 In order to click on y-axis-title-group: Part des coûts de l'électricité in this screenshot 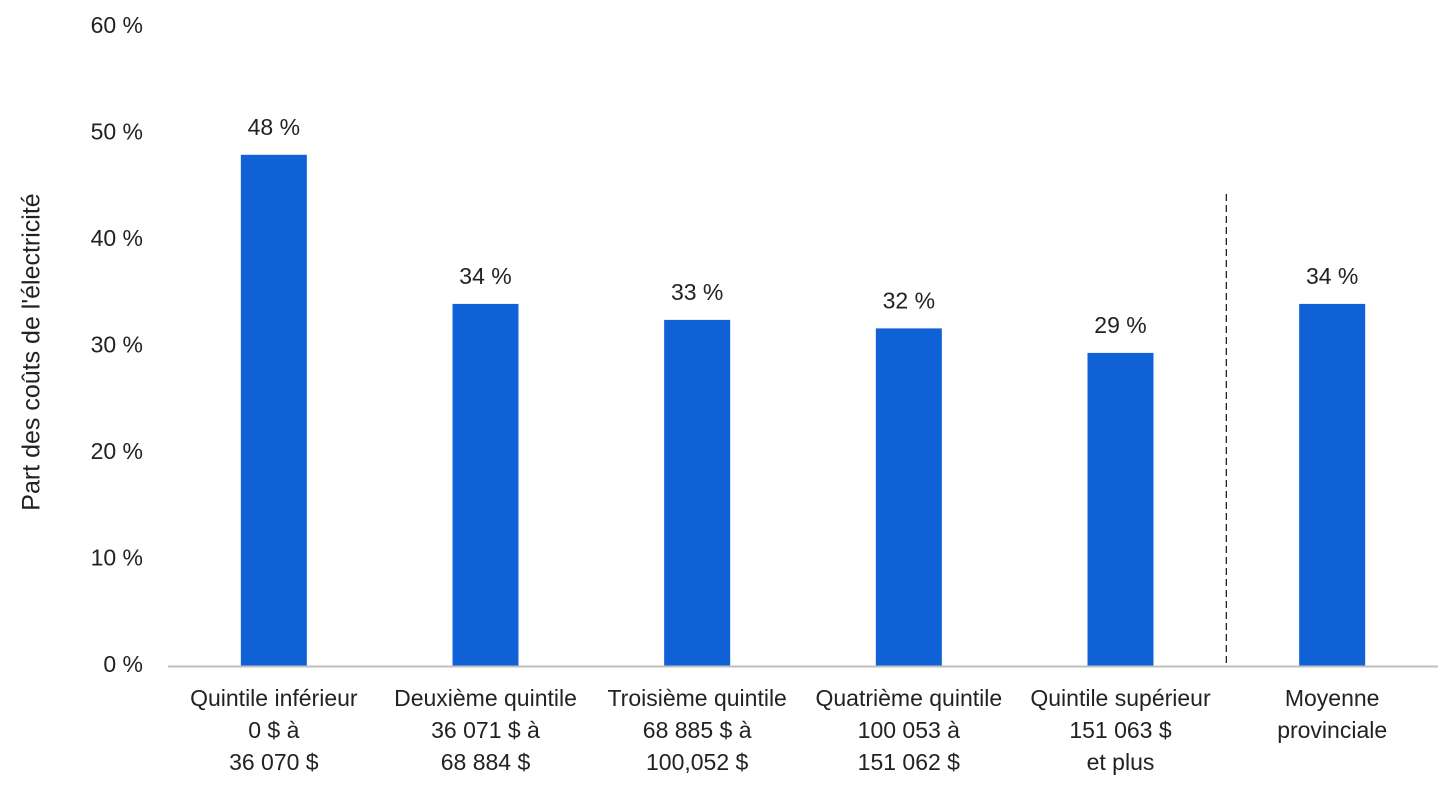, I will do `click(32, 351)`.